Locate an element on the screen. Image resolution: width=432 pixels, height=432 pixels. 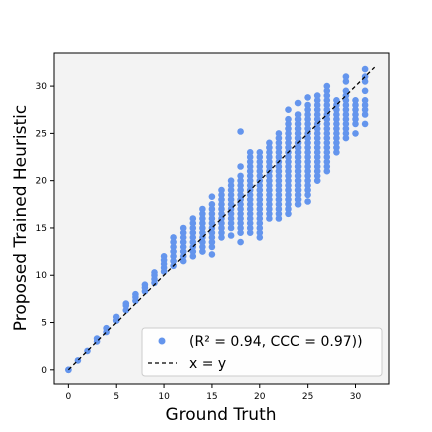
x-tick-label: 0 is located at coordinates (68, 397).